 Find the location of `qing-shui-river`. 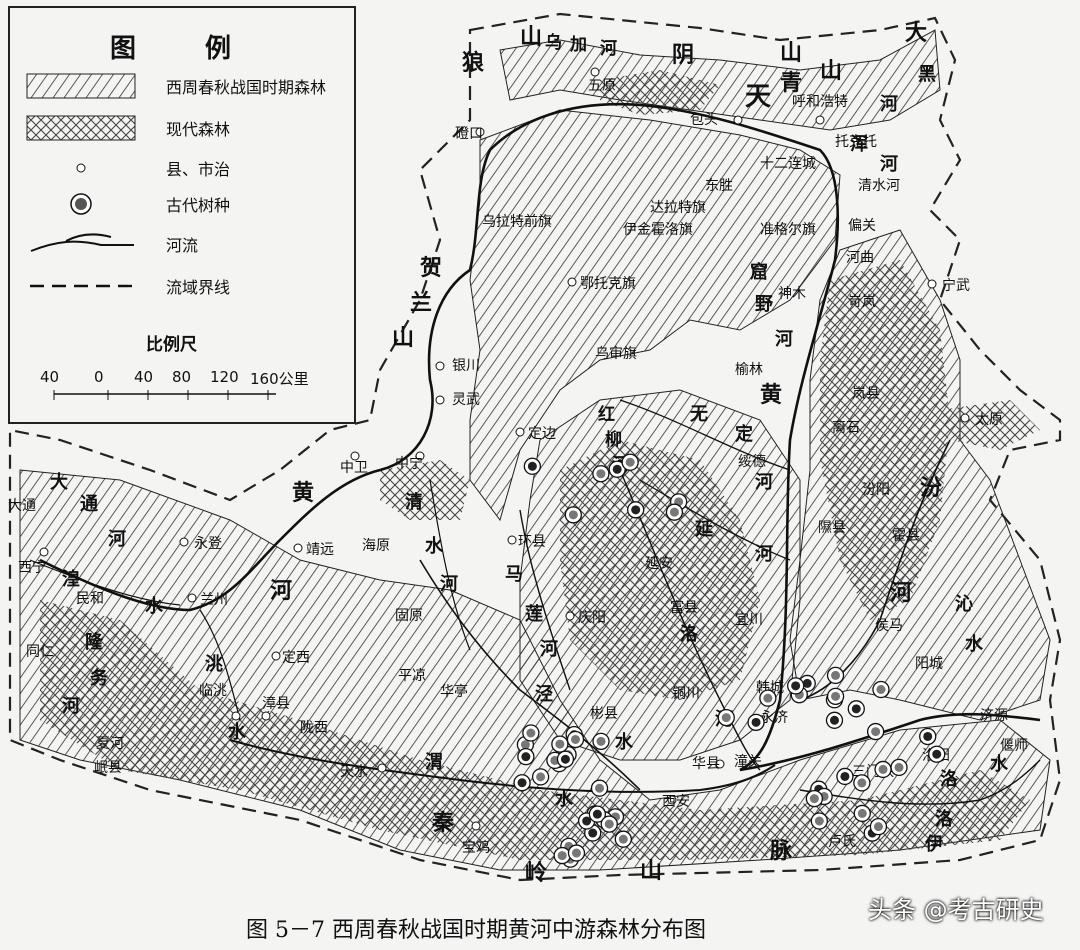

qing-shui-river is located at coordinates (450, 565).